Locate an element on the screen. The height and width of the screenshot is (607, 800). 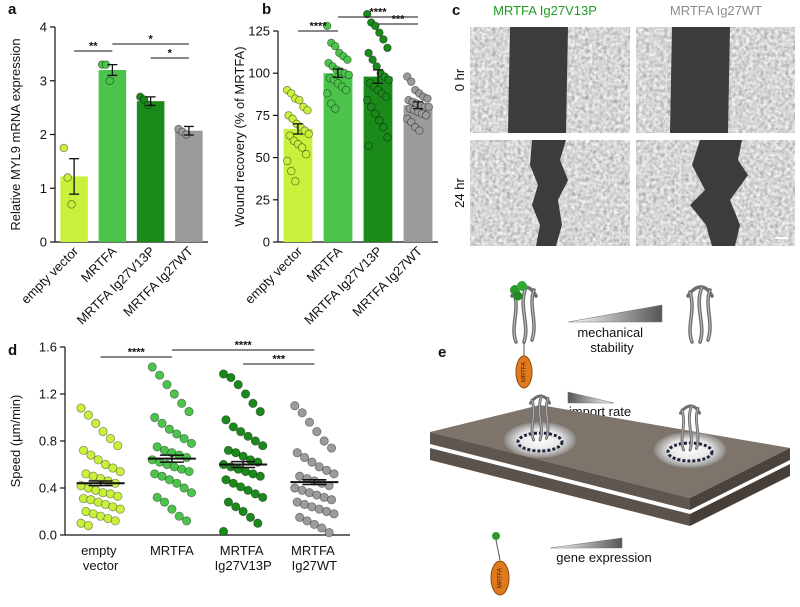
linker is located at coordinates (498, 550).